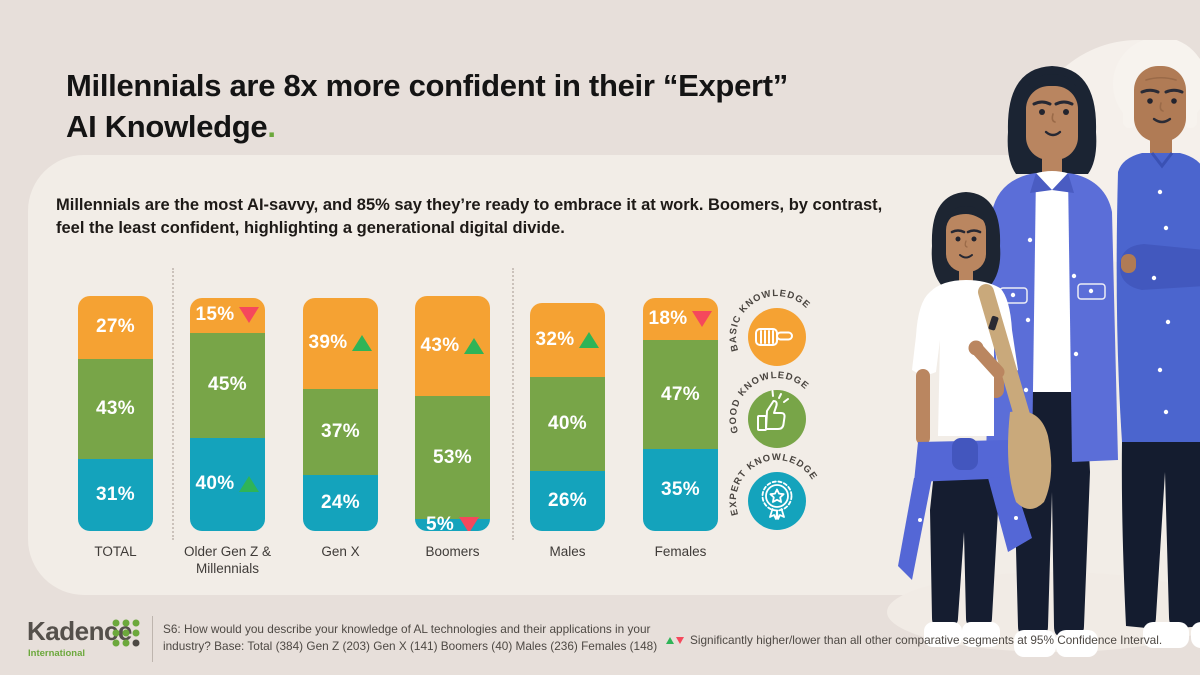 This screenshot has height=675, width=1200. Describe the element at coordinates (167, 126) in the screenshot. I see `title-line2: AI Knowledge` at that location.